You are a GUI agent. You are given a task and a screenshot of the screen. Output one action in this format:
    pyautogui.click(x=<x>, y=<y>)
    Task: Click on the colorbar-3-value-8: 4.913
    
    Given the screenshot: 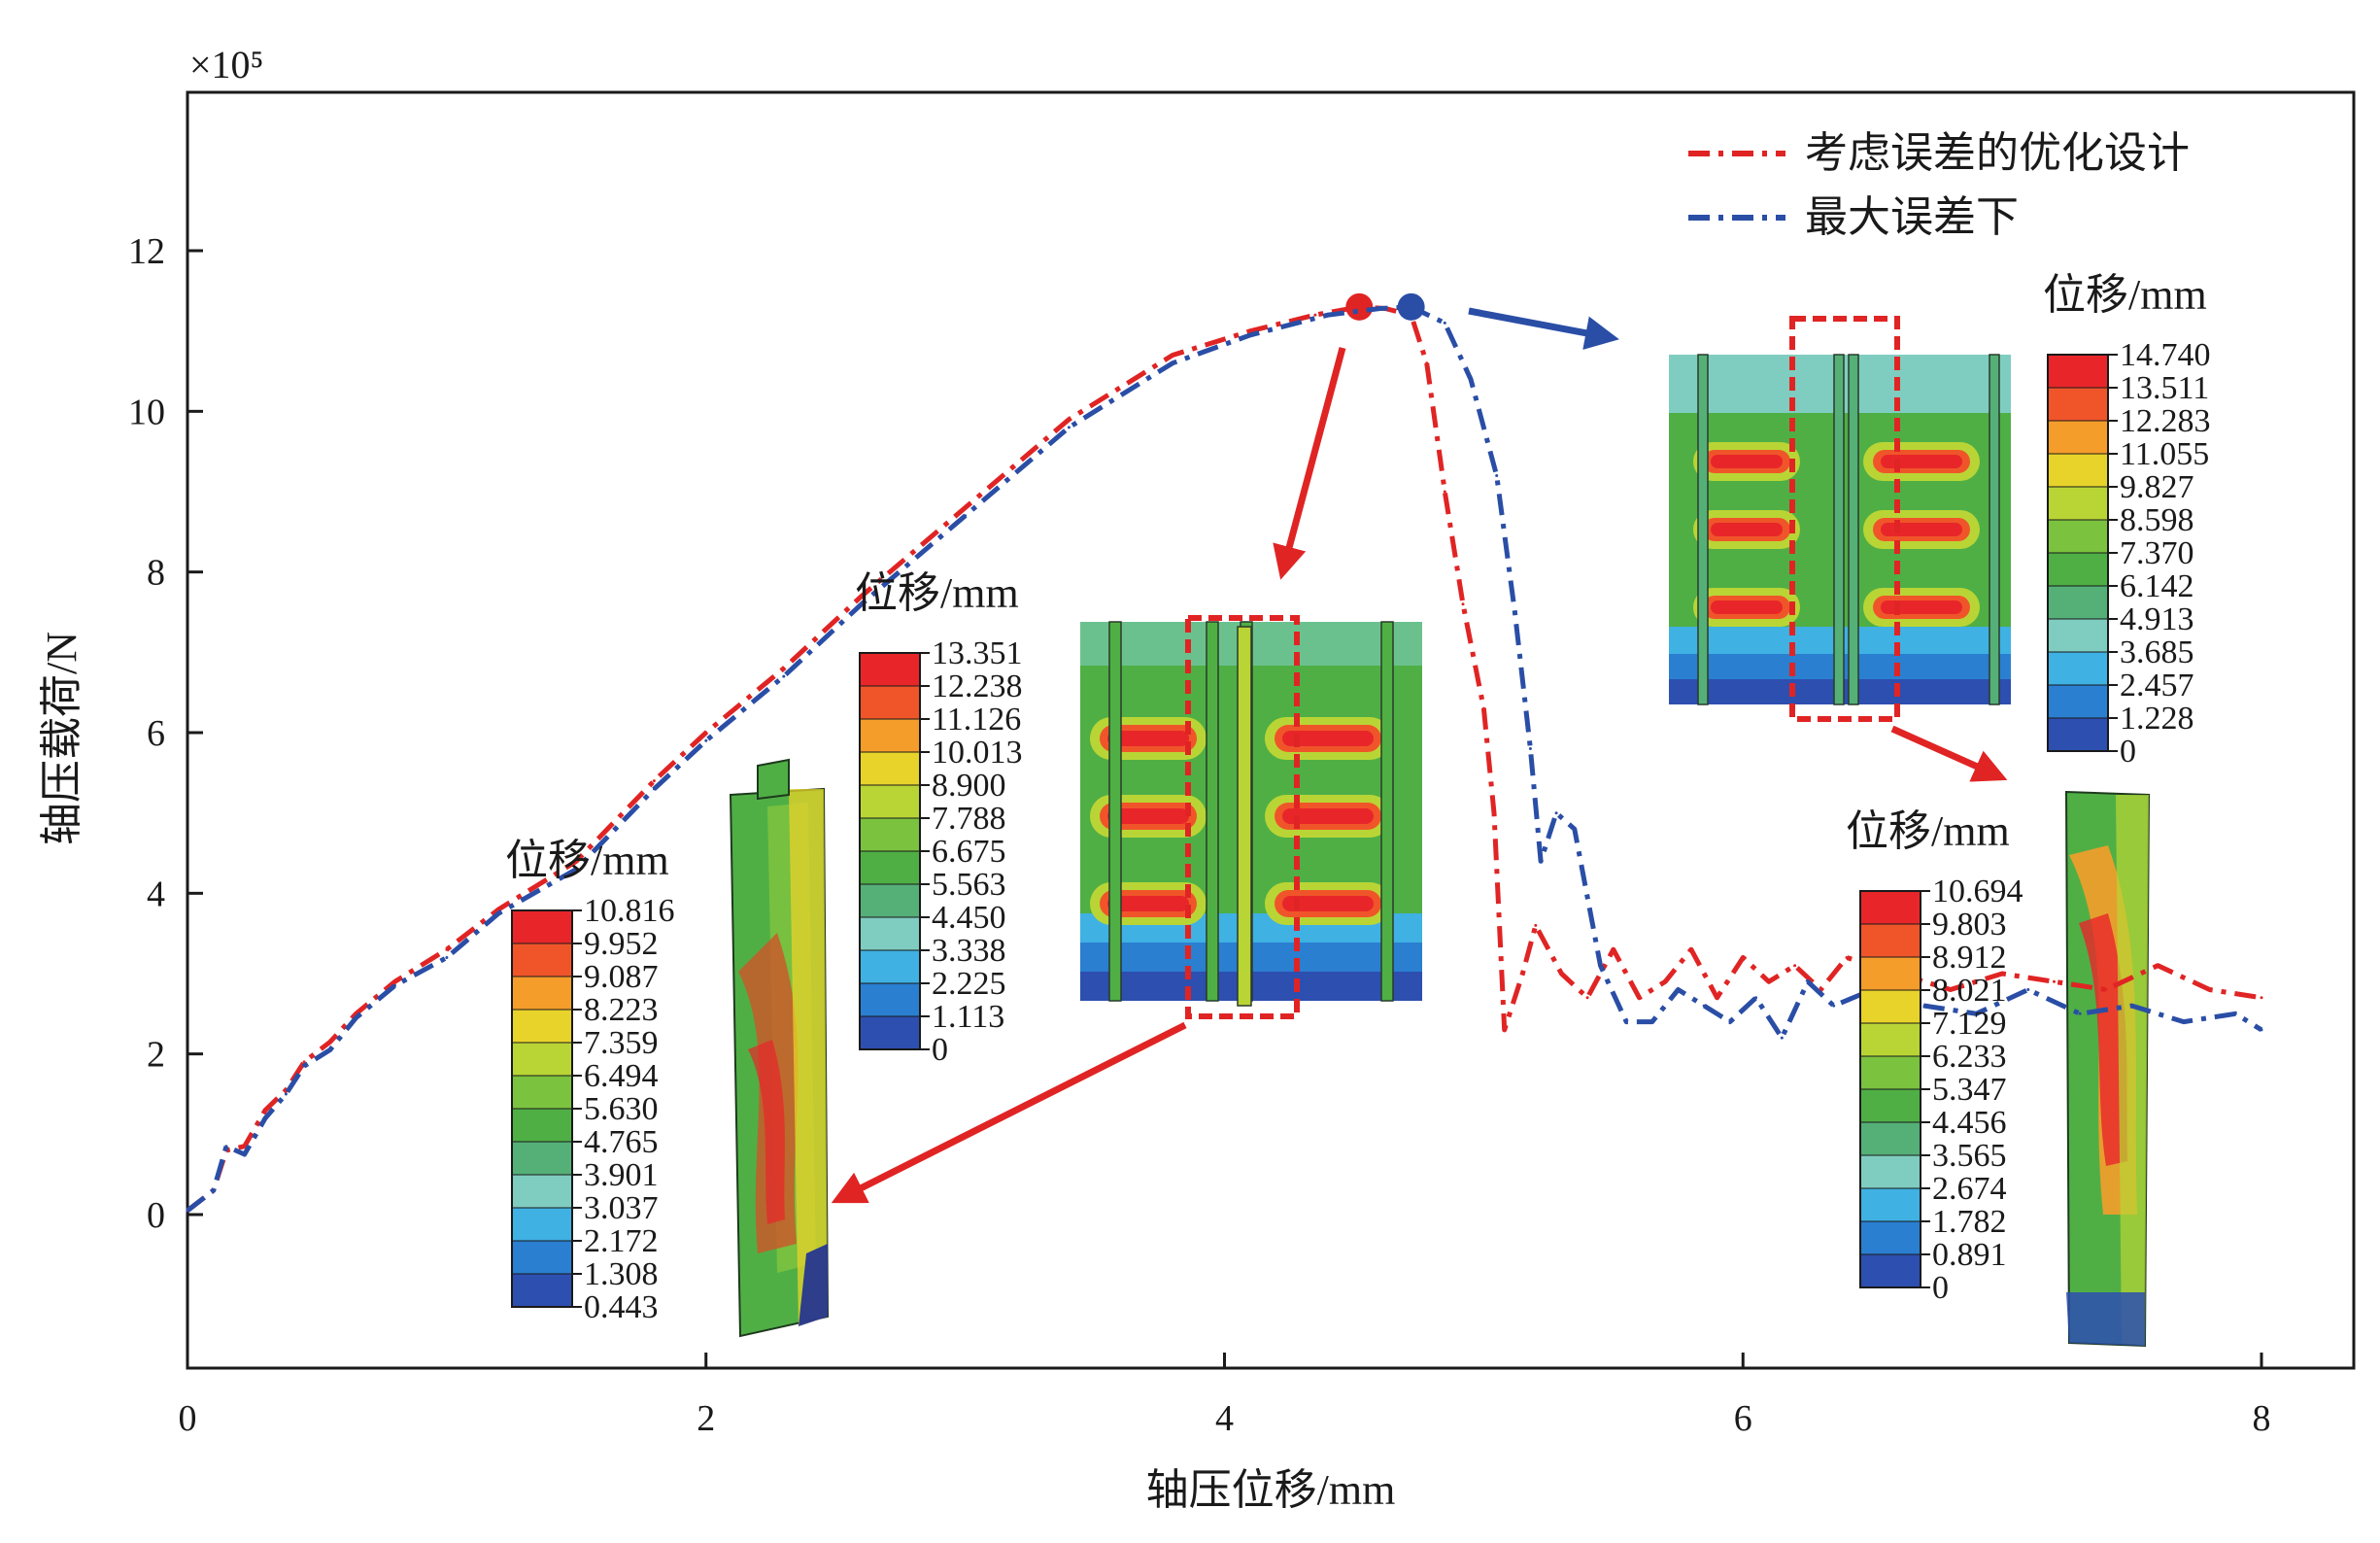 What is the action you would take?
    pyautogui.click(x=2157, y=619)
    